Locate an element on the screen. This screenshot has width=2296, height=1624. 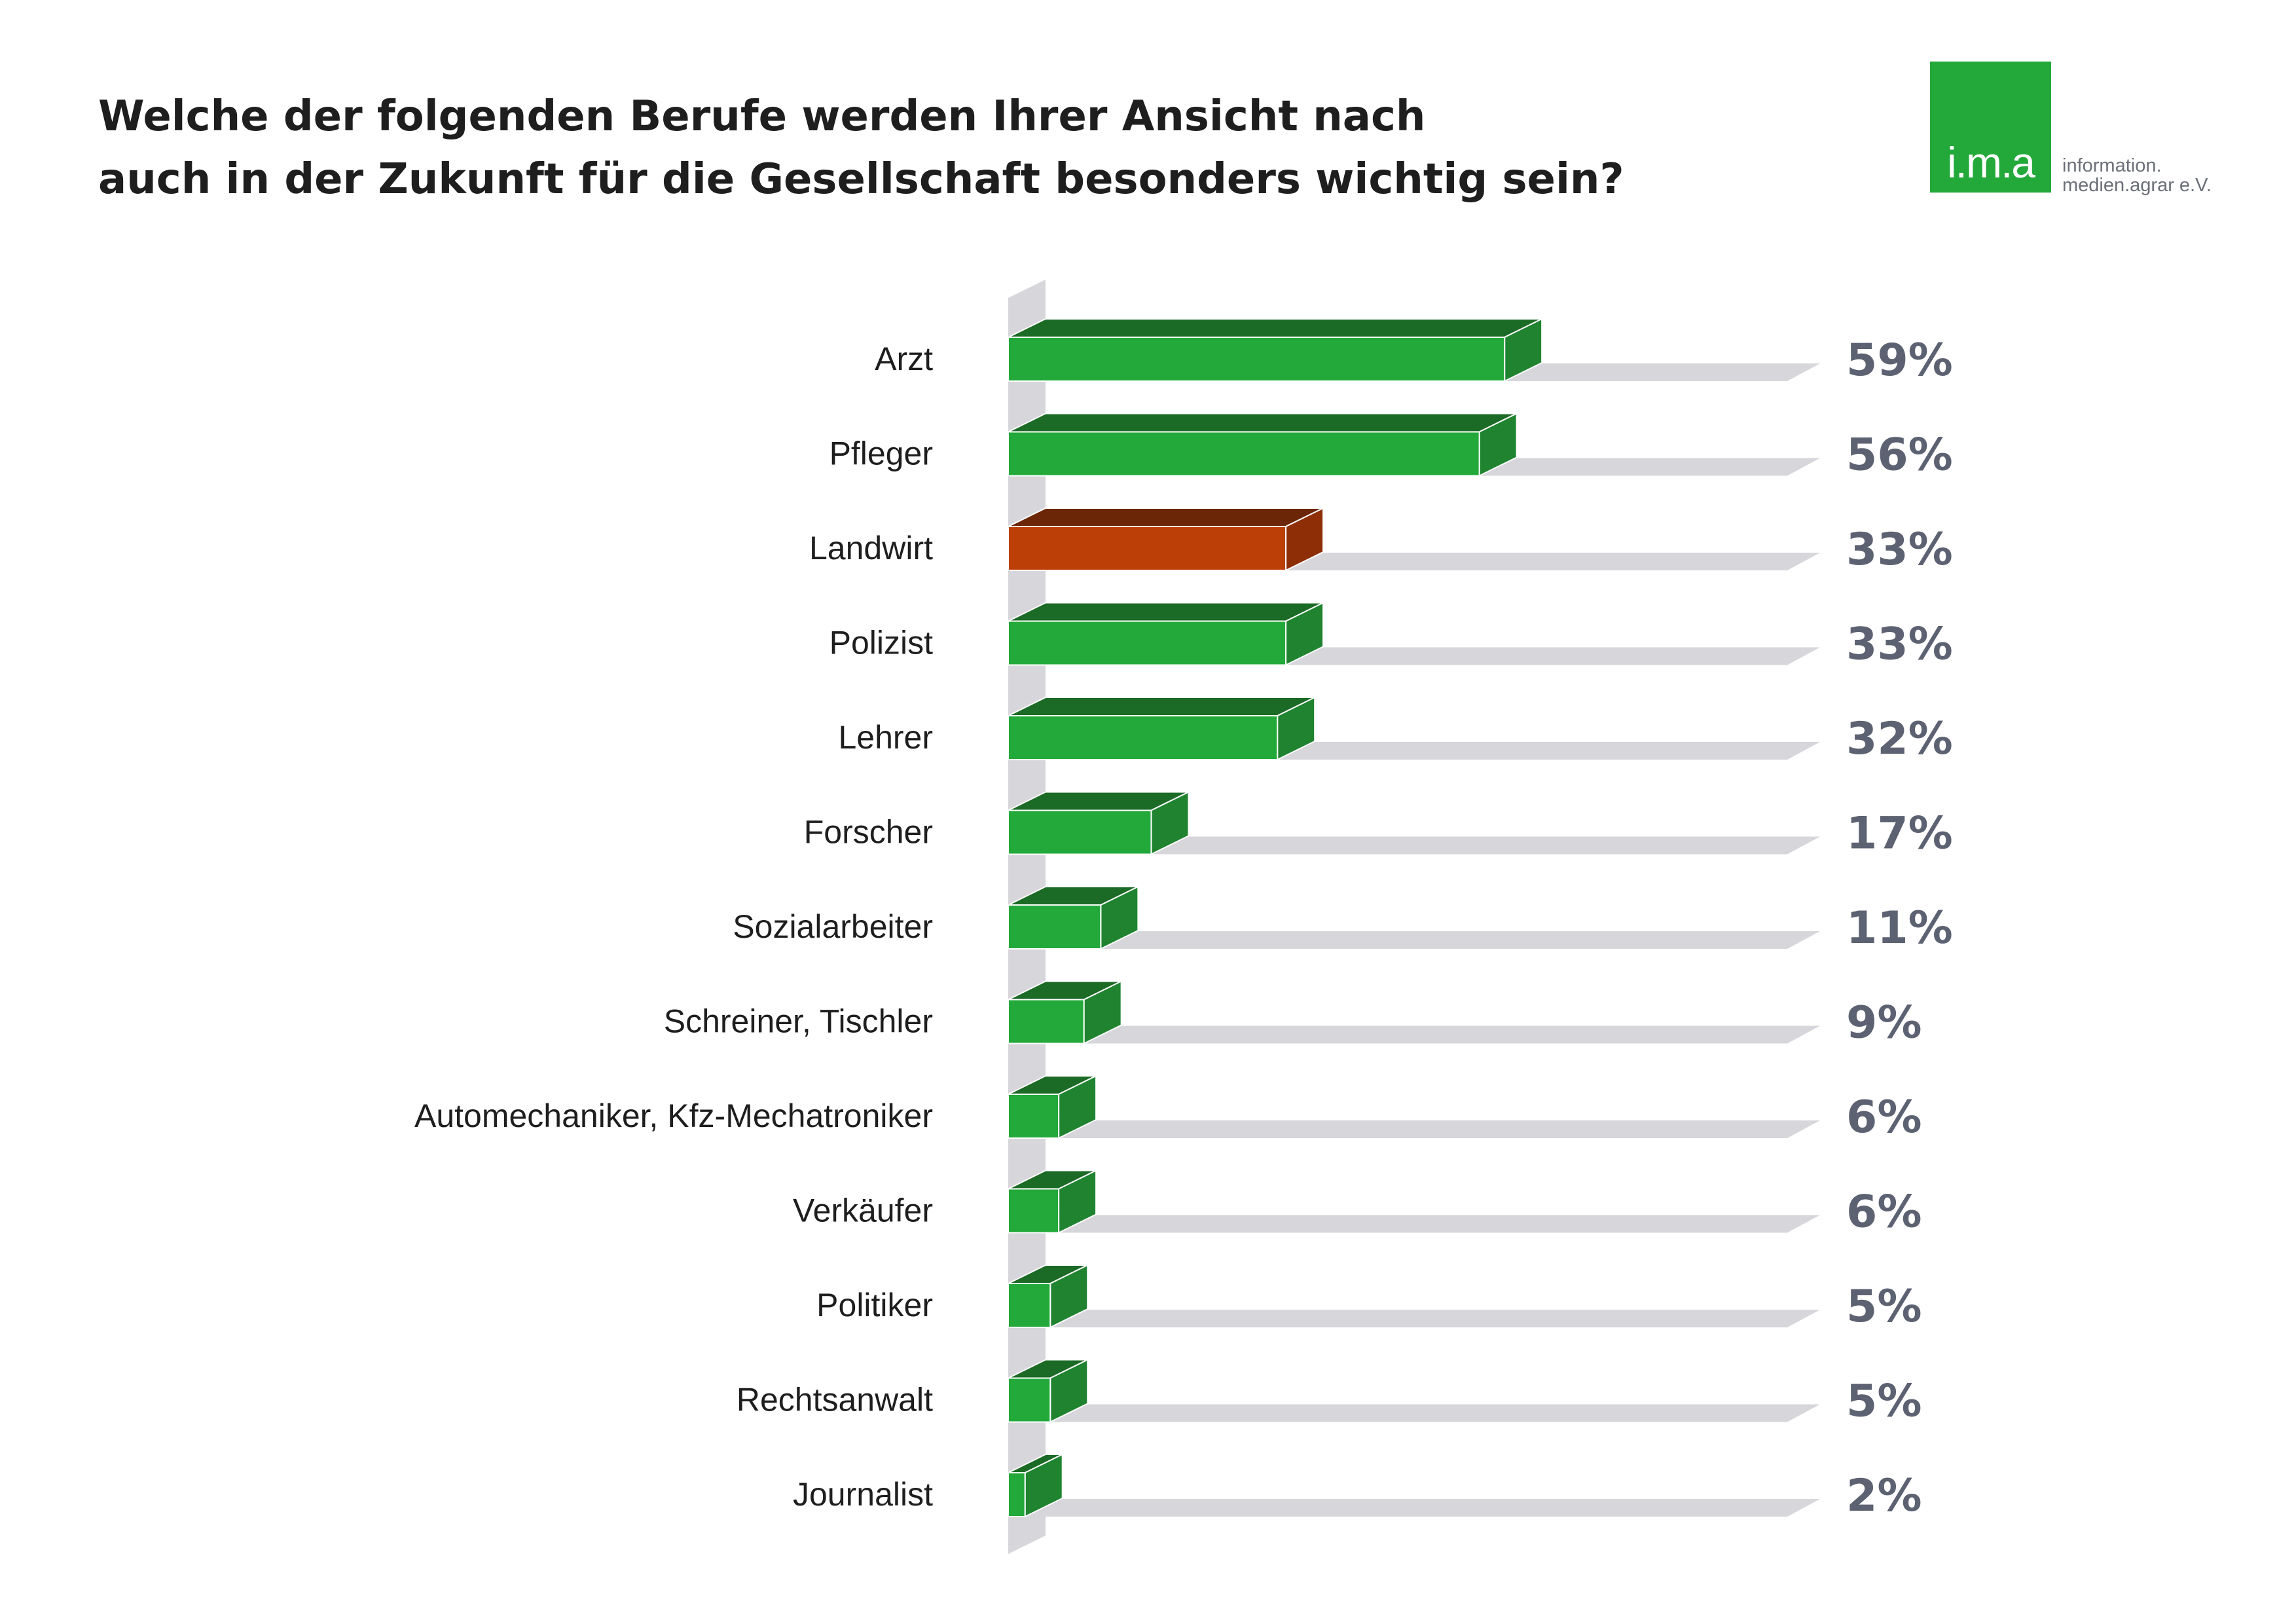
logo-tagline-line-1: information. is located at coordinates (2112, 165).